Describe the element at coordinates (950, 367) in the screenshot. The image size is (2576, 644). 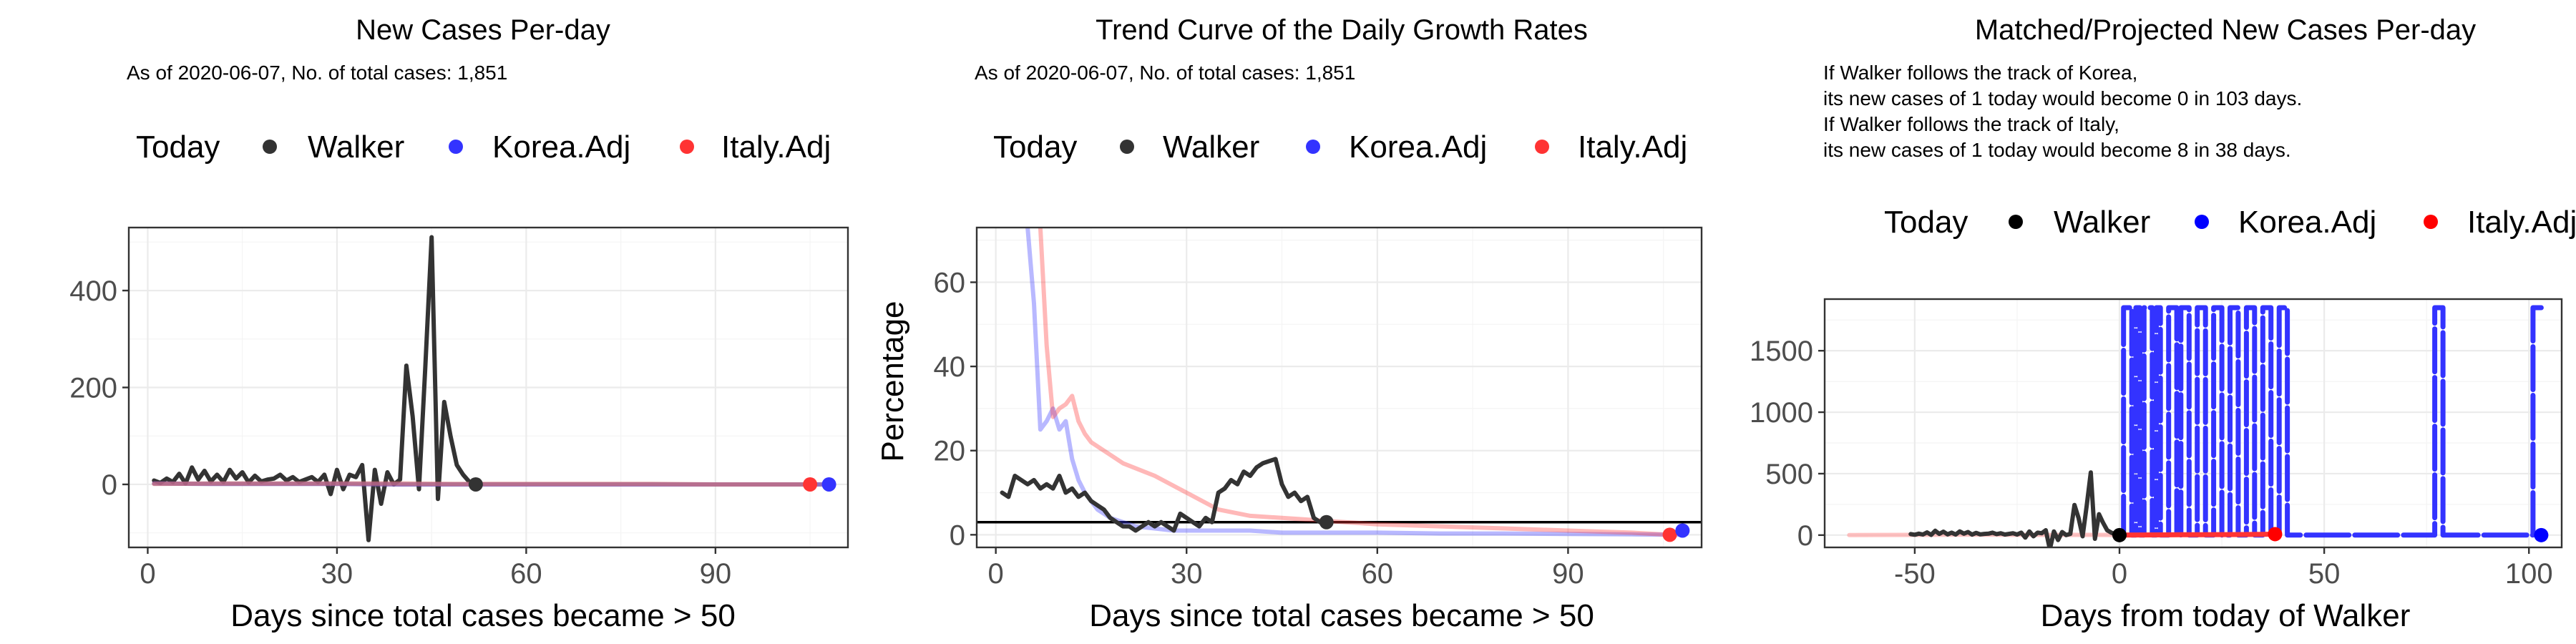
I see `y-tick-label: 40` at that location.